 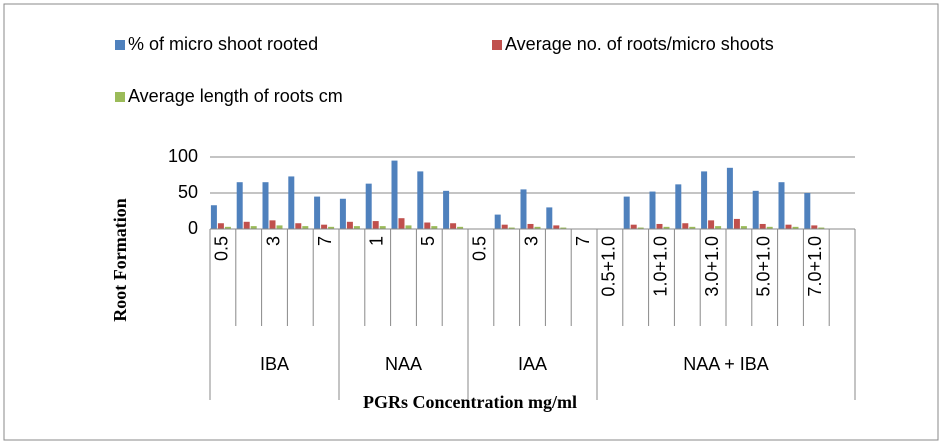 I want to click on group-label: IBA, so click(x=274, y=364).